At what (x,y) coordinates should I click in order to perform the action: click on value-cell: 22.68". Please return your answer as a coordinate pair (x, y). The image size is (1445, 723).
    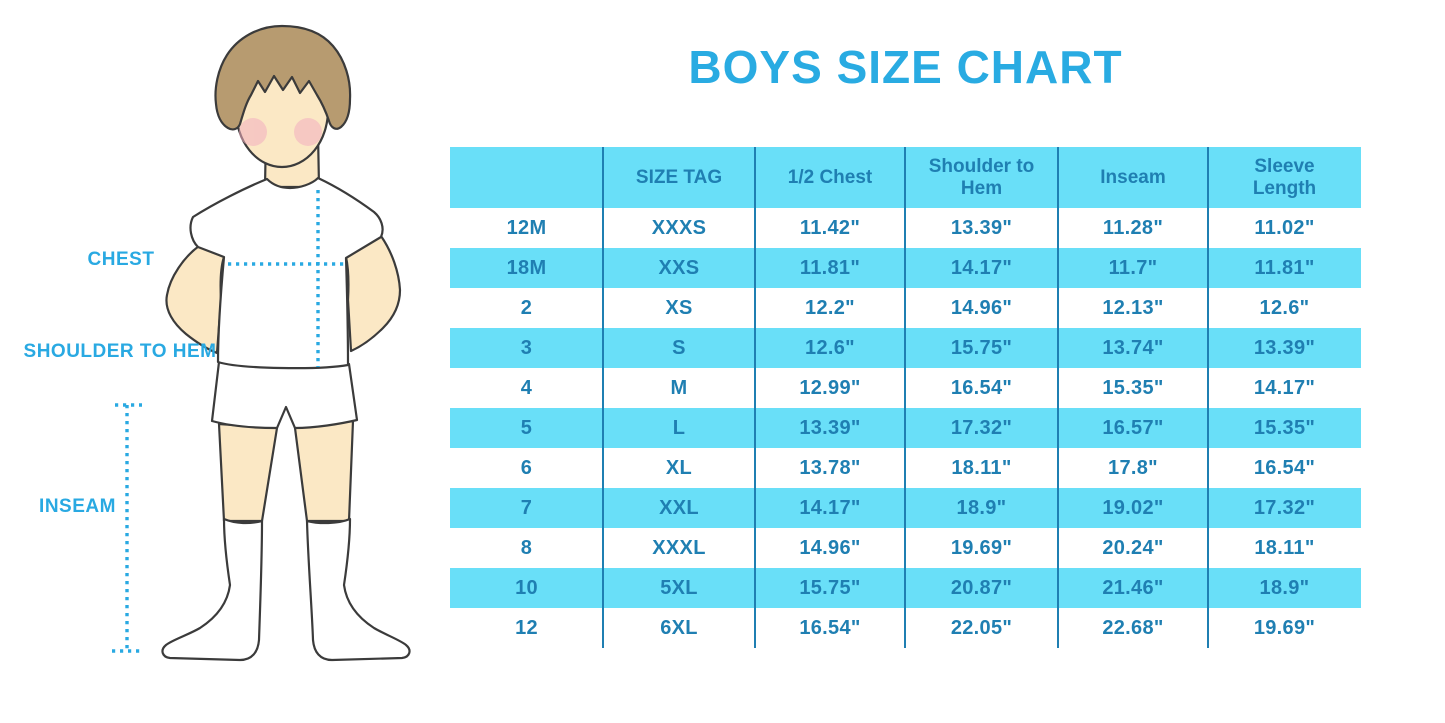
    Looking at the image, I should click on (1133, 627).